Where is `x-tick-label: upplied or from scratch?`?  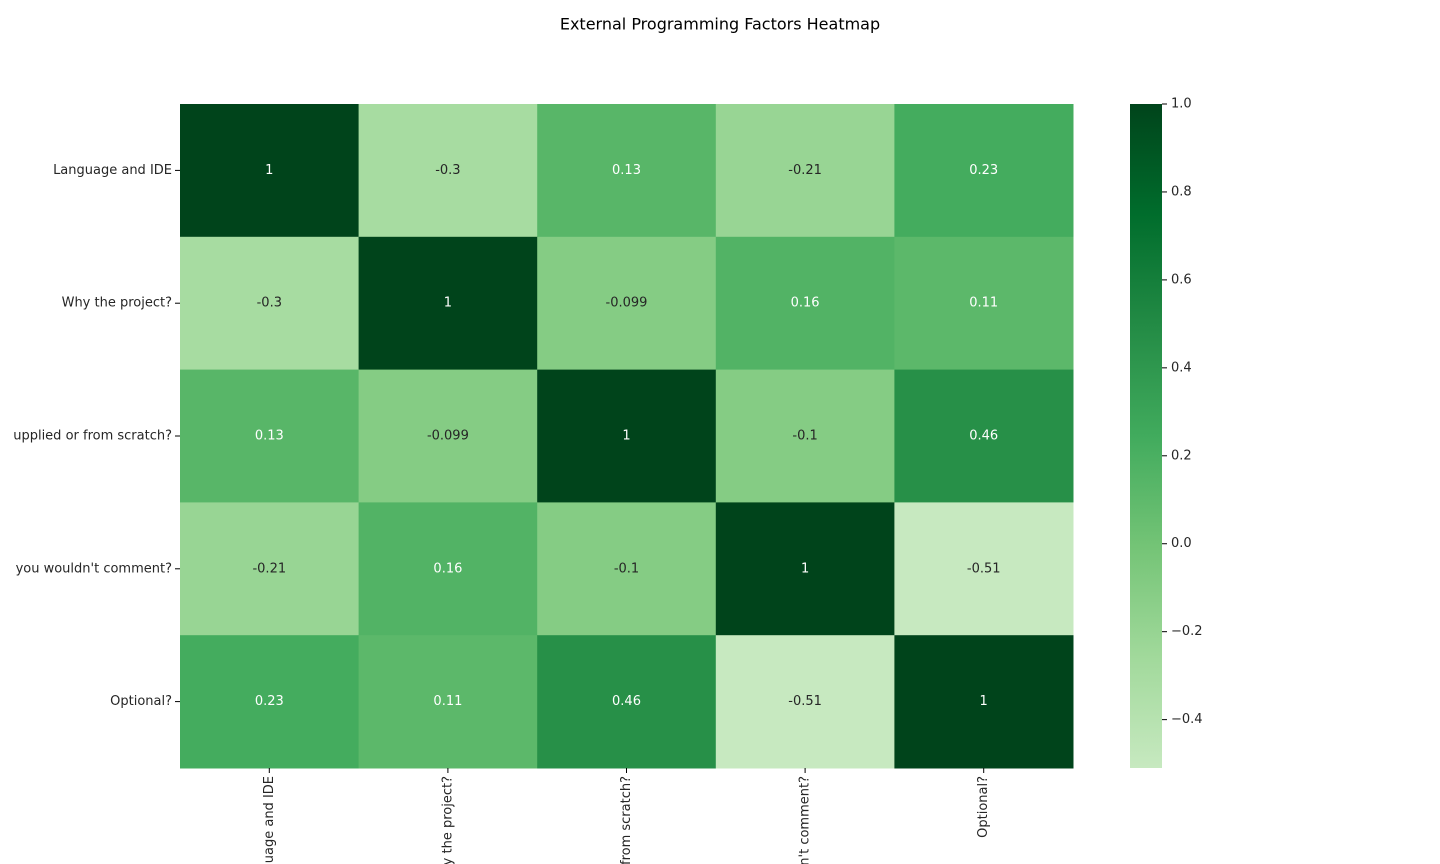 x-tick-label: upplied or from scratch? is located at coordinates (626, 820).